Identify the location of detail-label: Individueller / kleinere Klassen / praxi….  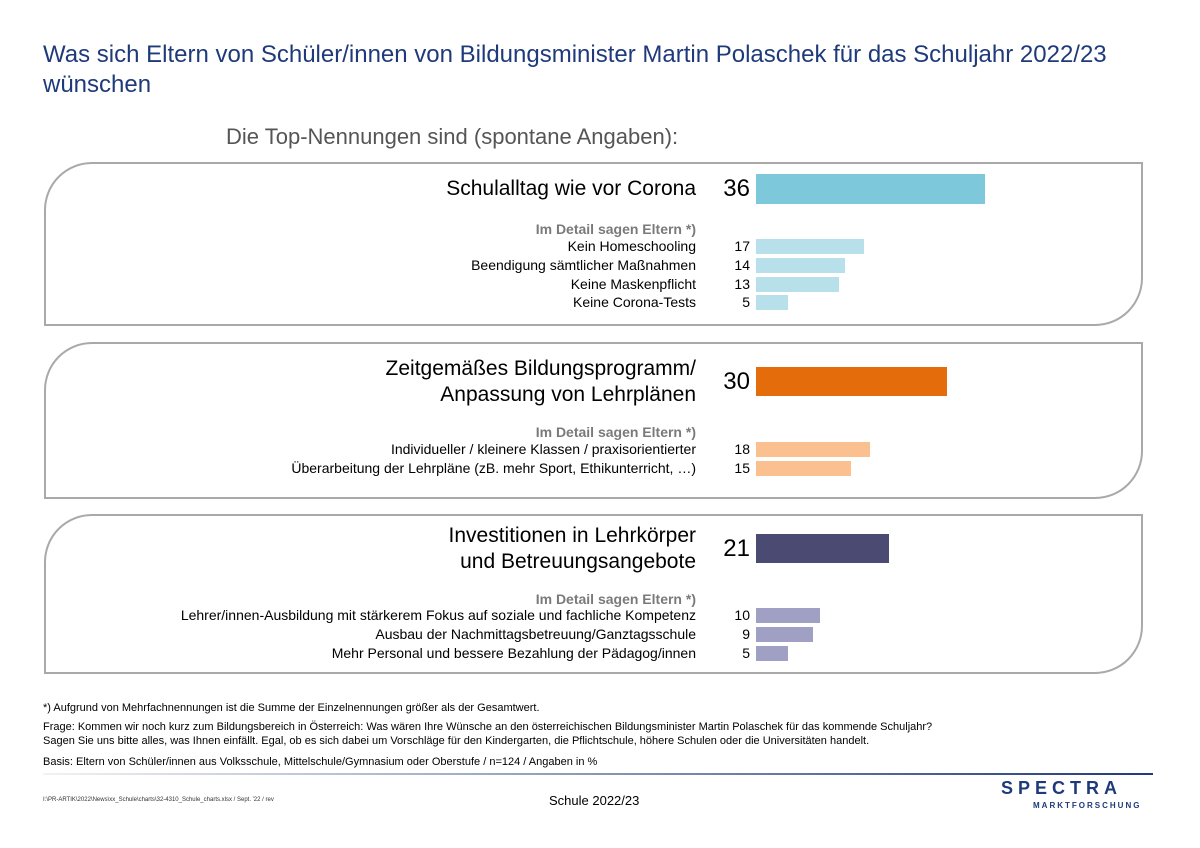
(543, 449).